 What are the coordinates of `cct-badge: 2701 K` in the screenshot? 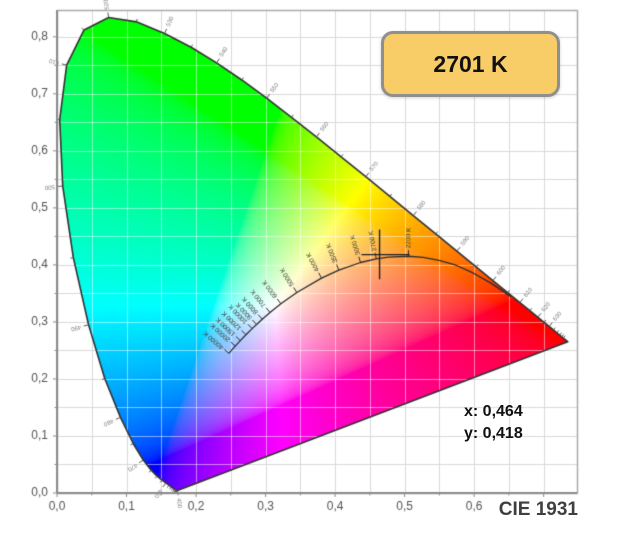 It's located at (470, 64).